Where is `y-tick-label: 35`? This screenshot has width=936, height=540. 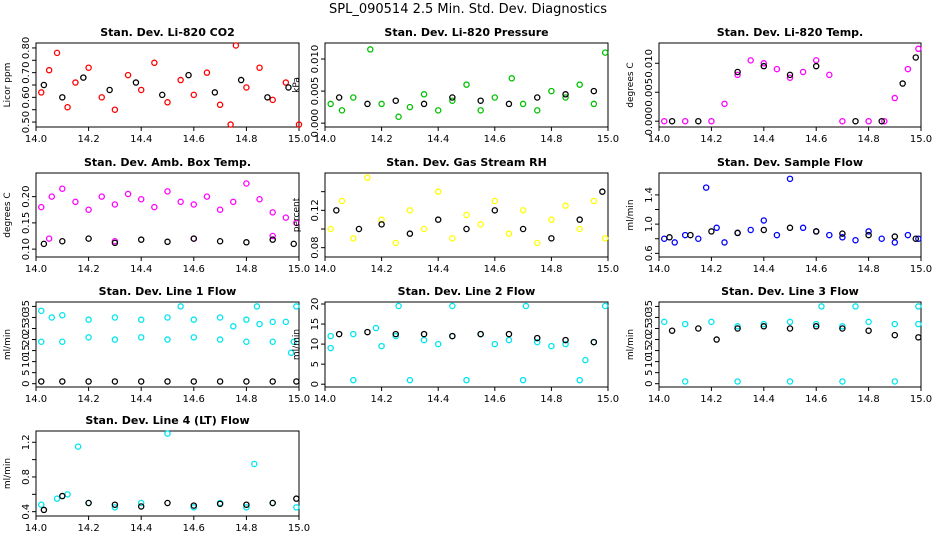
y-tick-label: 35 is located at coordinates (26, 306).